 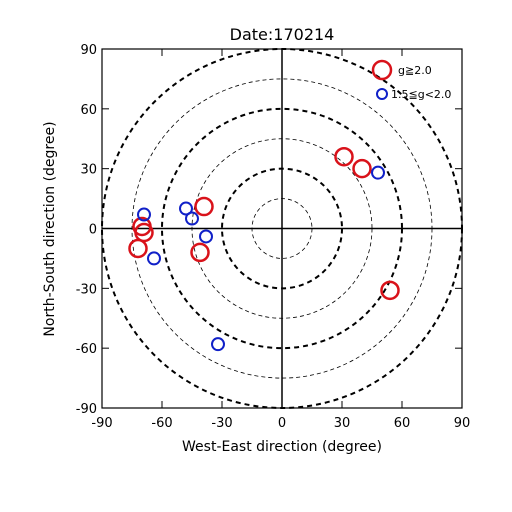 I want to click on y-tick-label: 90, so click(x=88, y=50).